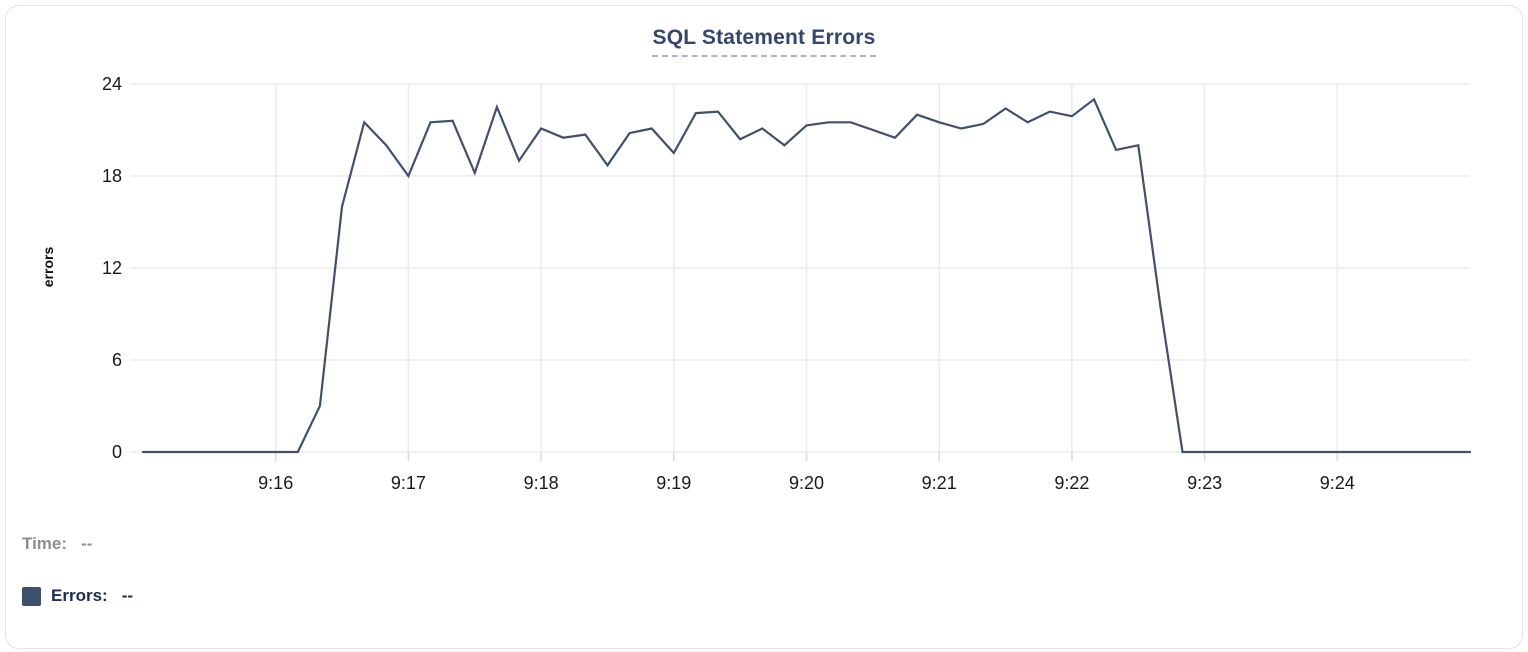 The width and height of the screenshot is (1528, 652). I want to click on x-tick-label: 9:21, so click(939, 483).